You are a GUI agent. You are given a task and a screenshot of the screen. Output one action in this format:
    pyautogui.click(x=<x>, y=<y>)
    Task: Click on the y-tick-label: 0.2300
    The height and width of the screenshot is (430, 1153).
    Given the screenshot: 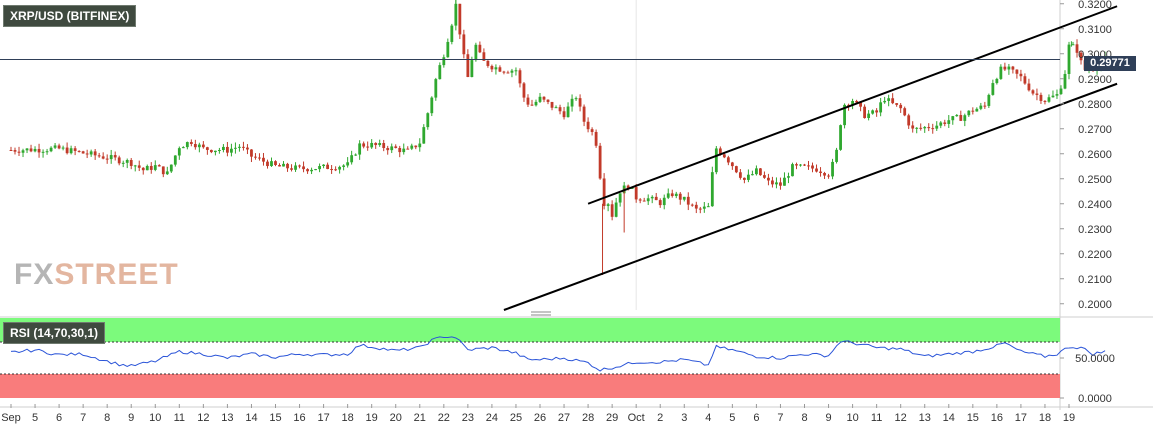 What is the action you would take?
    pyautogui.click(x=1095, y=230)
    